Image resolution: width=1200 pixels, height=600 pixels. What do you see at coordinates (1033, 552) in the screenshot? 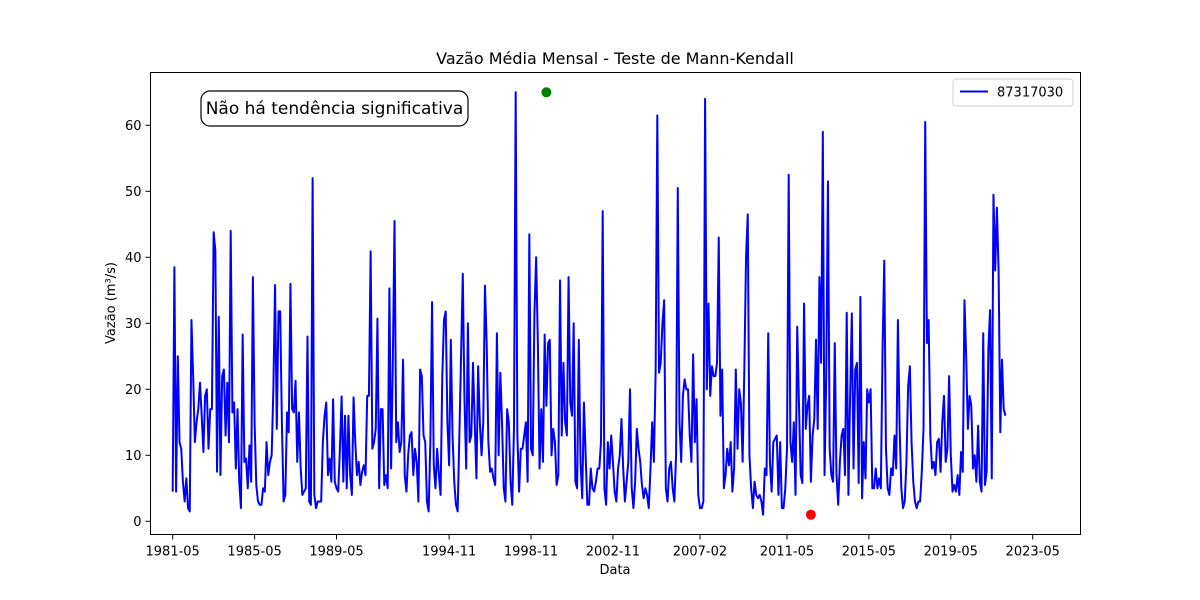
I see `x-tick-label: 2023-05` at bounding box center [1033, 552].